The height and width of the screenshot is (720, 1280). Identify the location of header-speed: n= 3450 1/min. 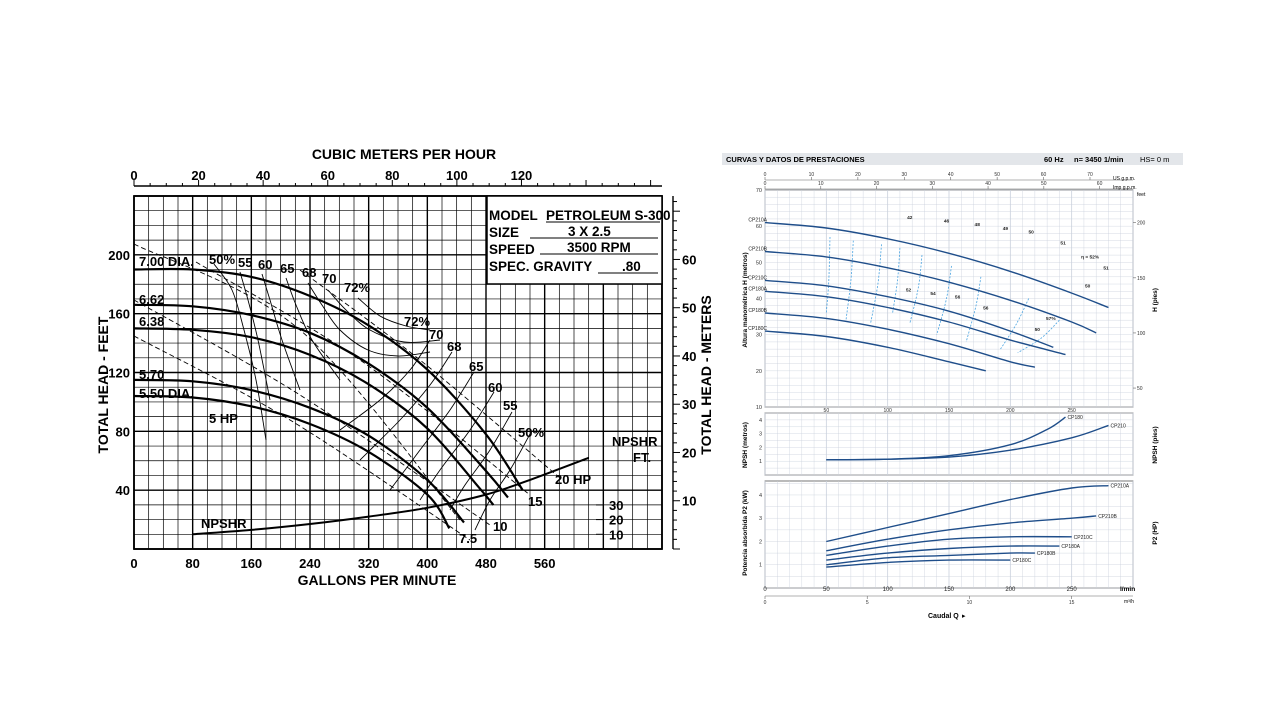
(1099, 159).